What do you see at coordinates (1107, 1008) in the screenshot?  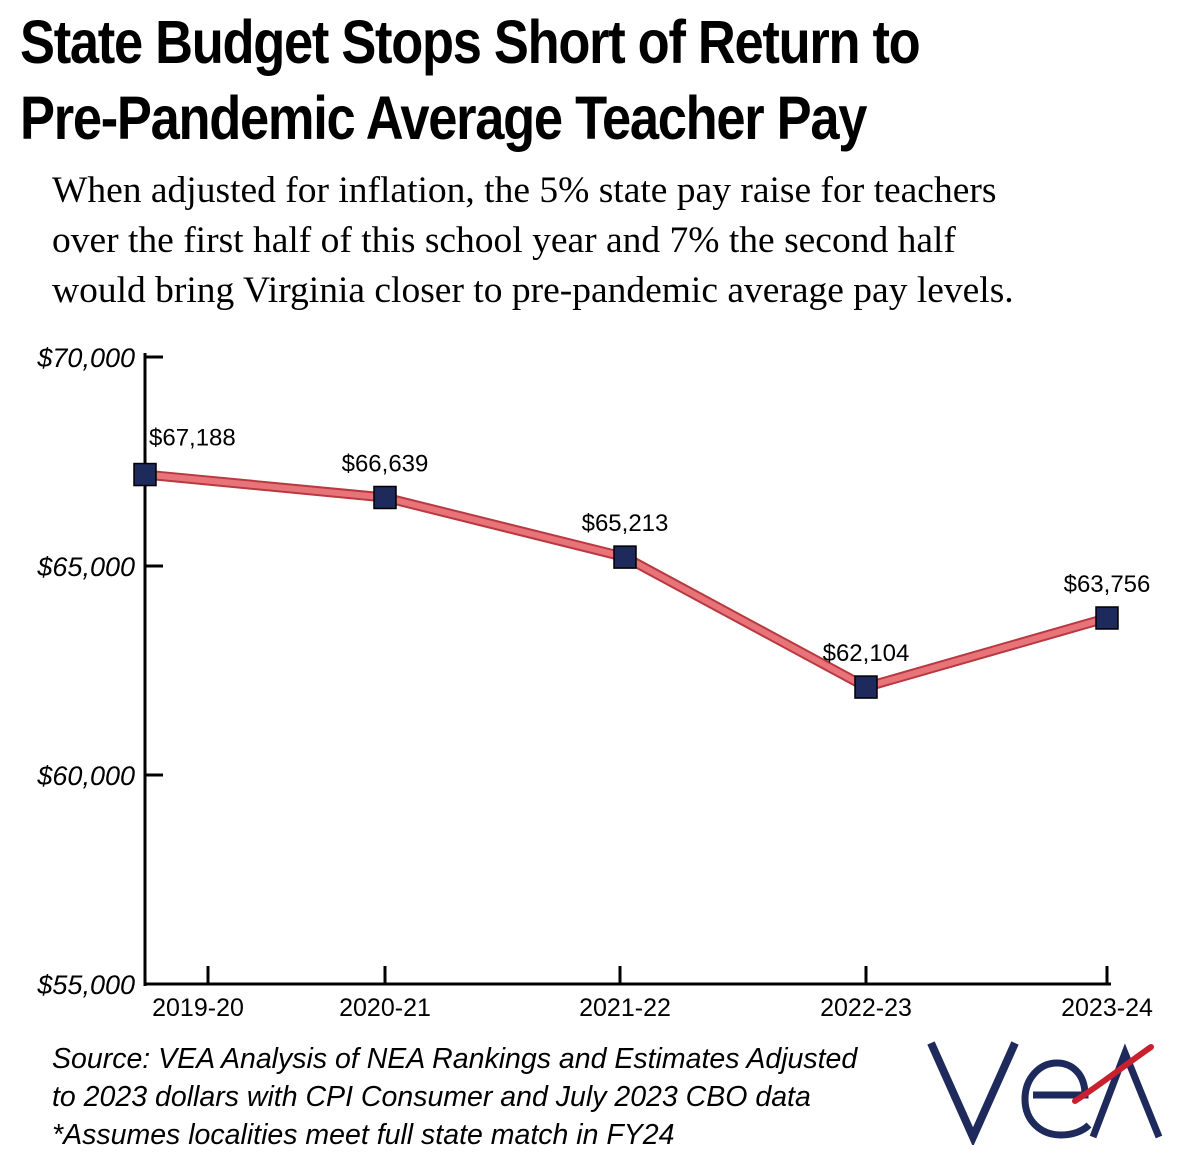 I see `x-tick-label-2023-24: 2023-24` at bounding box center [1107, 1008].